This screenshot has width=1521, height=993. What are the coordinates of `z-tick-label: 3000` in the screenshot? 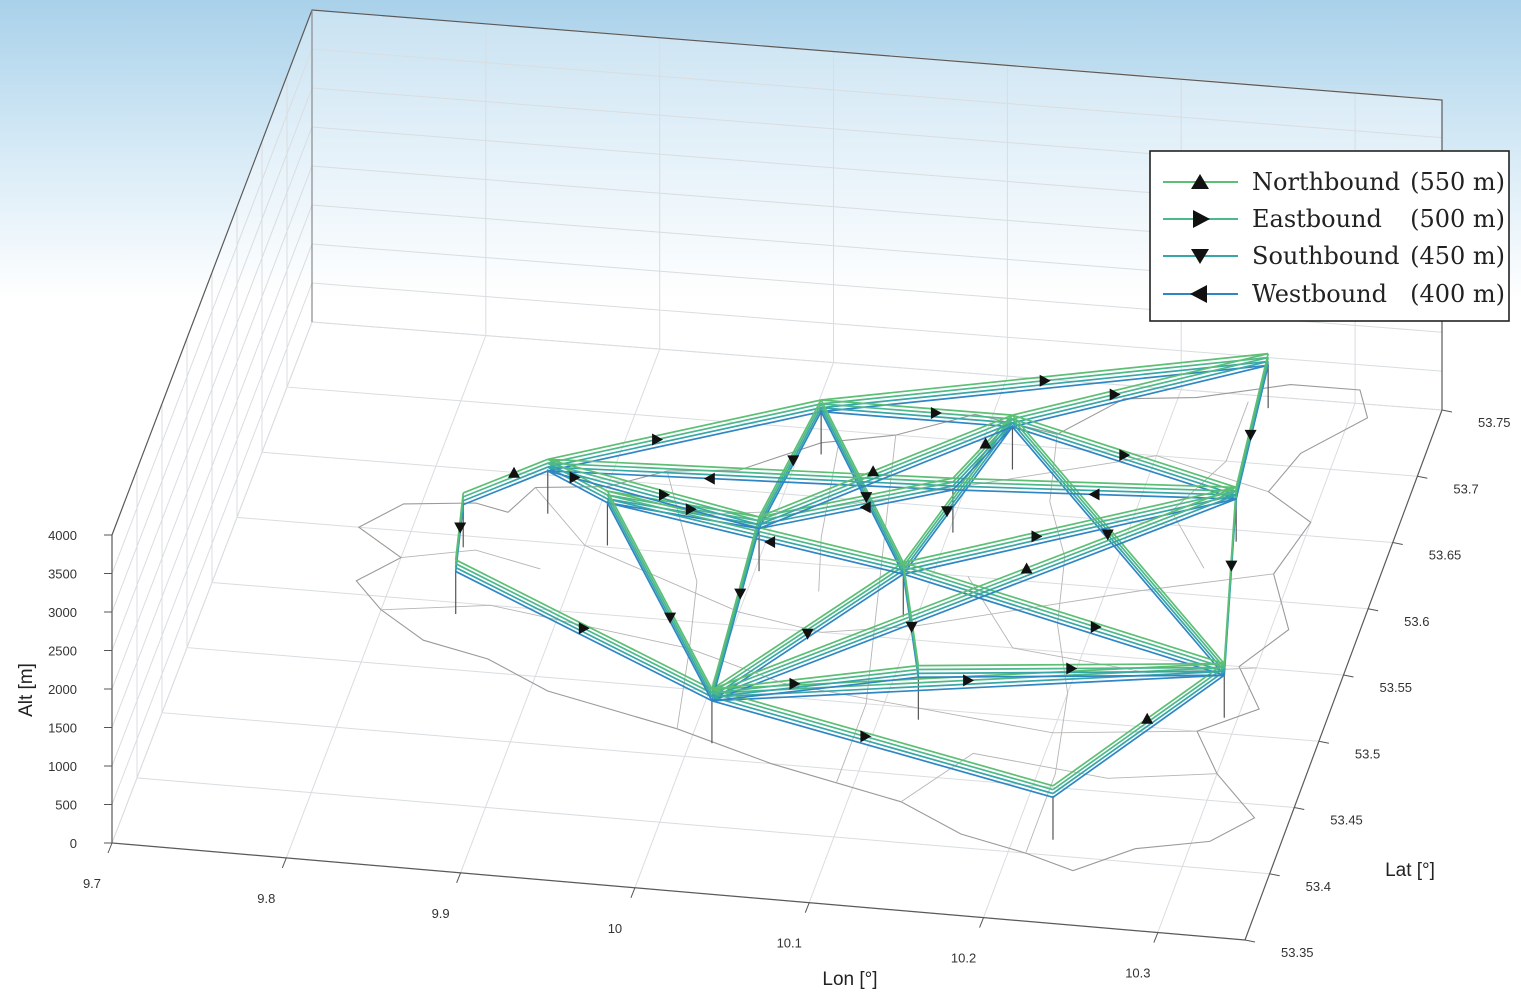 It's located at (62, 612).